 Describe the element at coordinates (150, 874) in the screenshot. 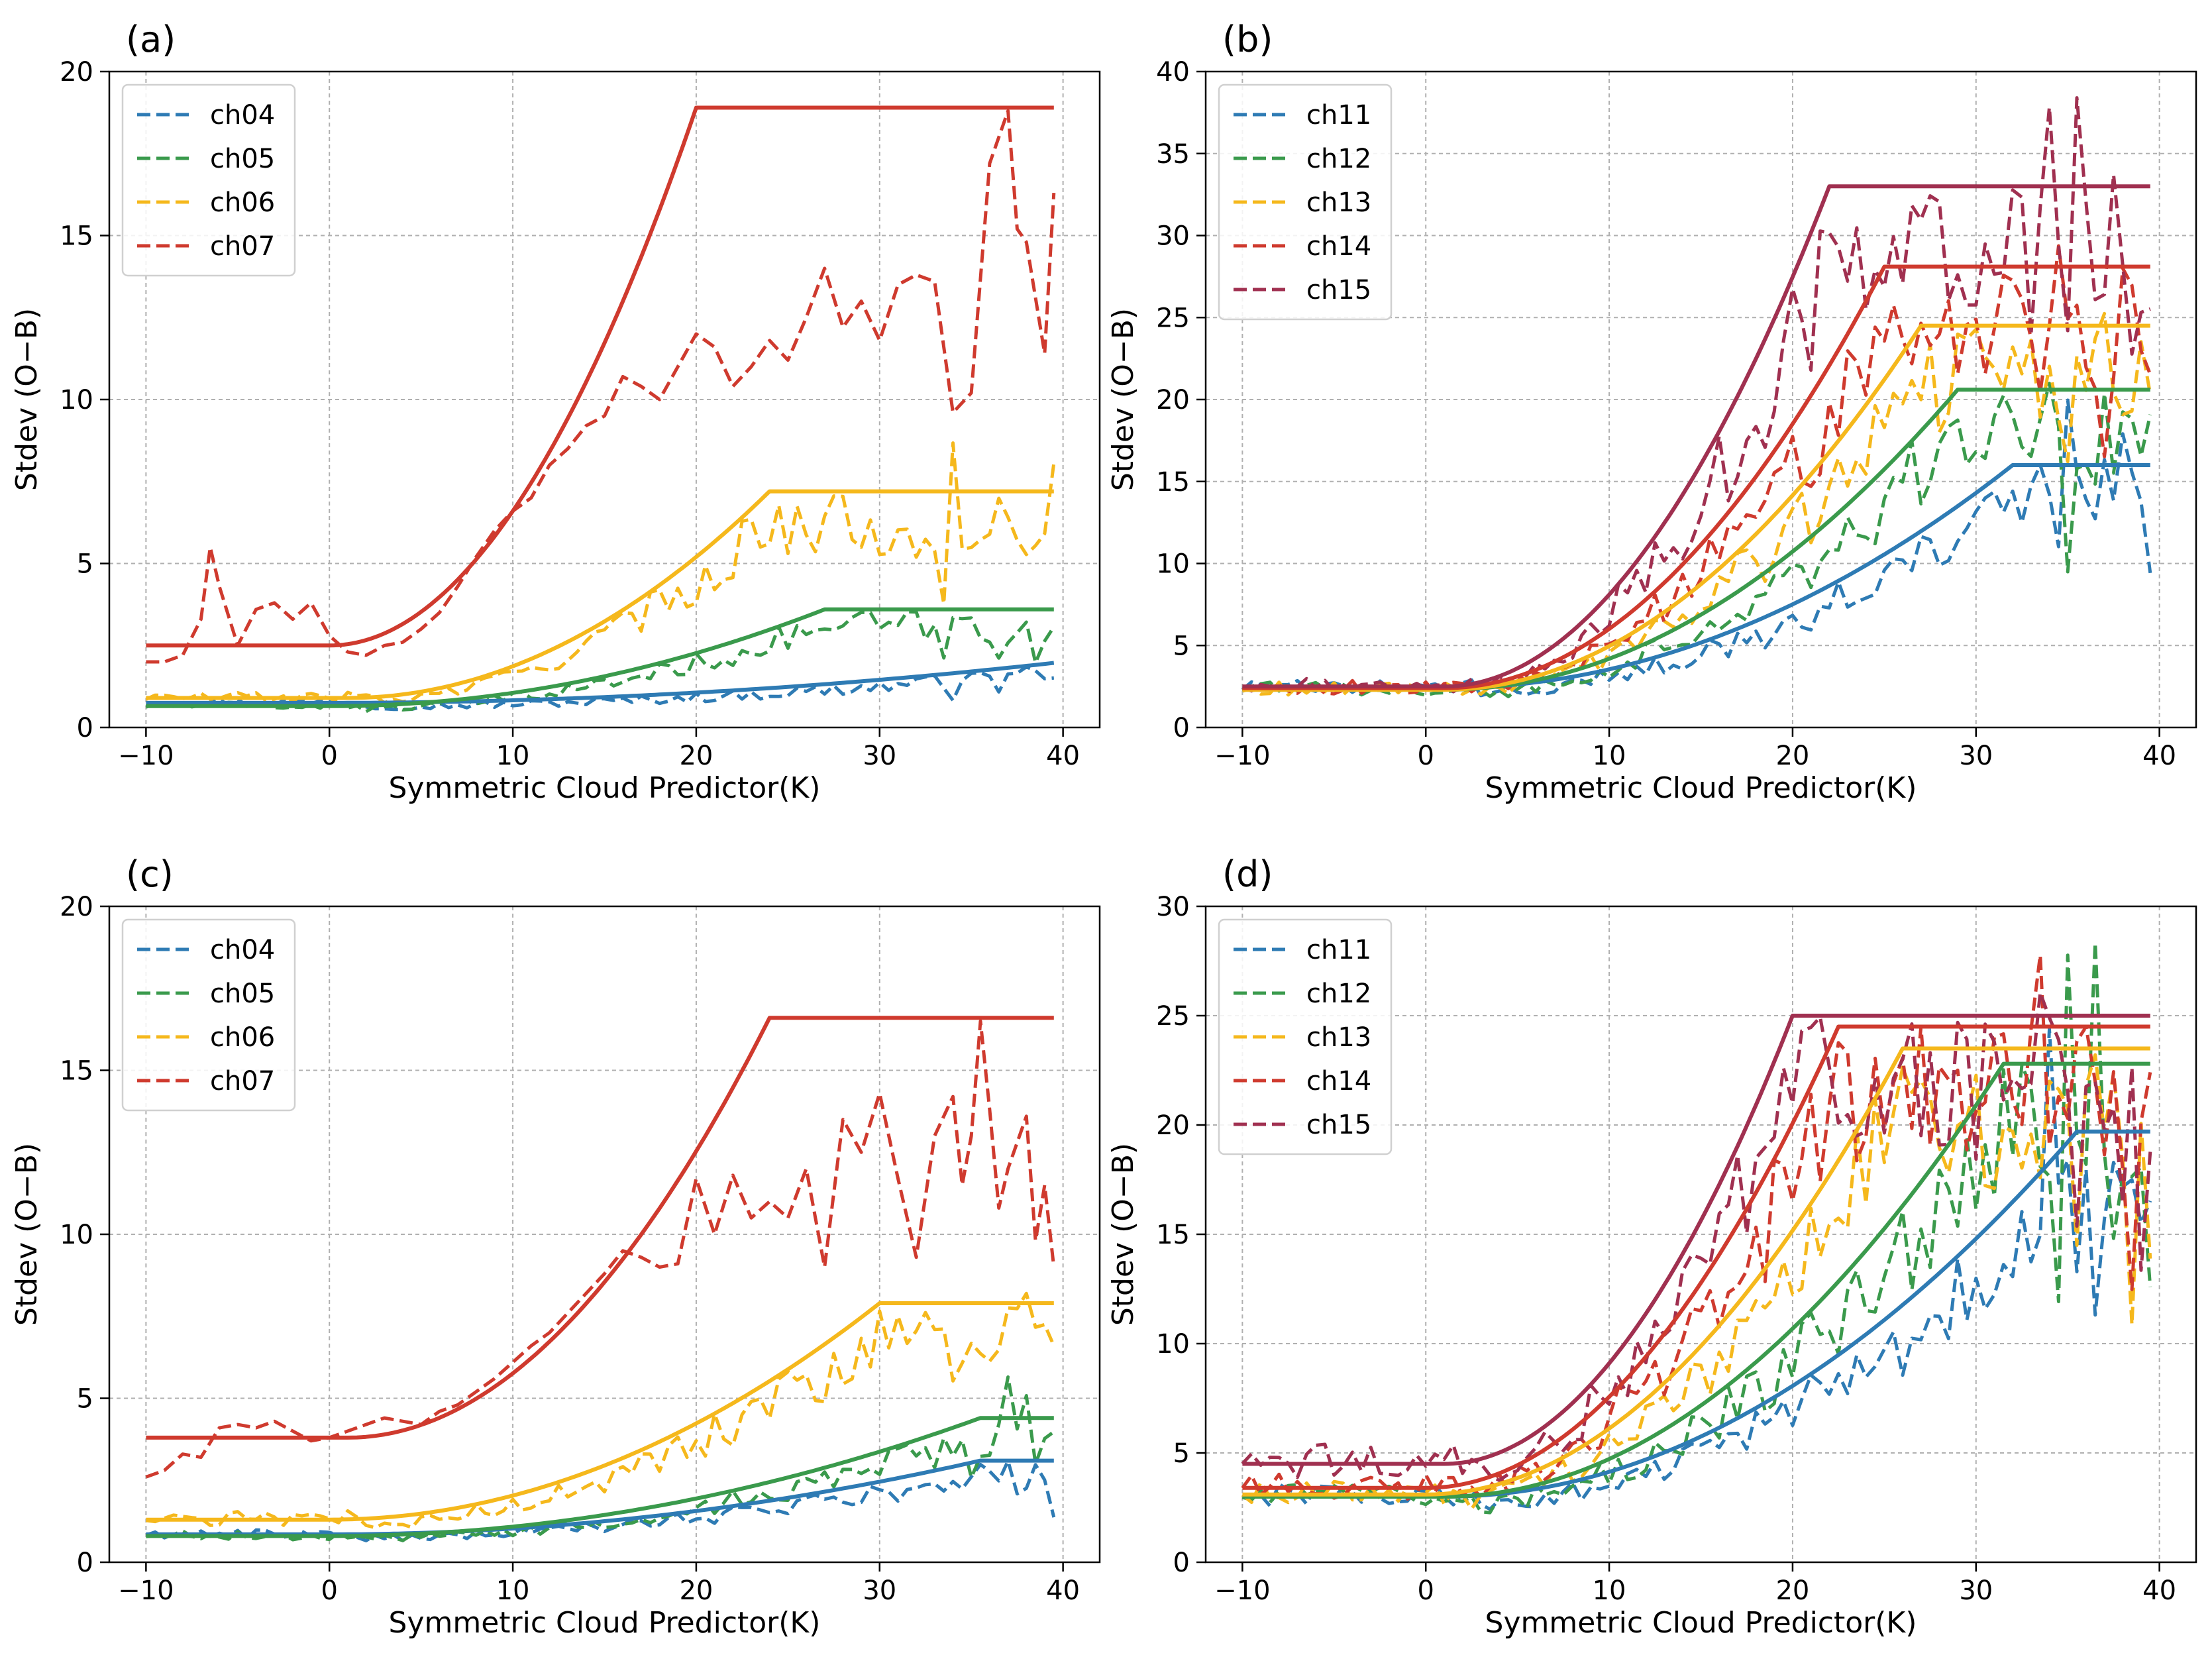

I see `panel-label: (c)` at that location.